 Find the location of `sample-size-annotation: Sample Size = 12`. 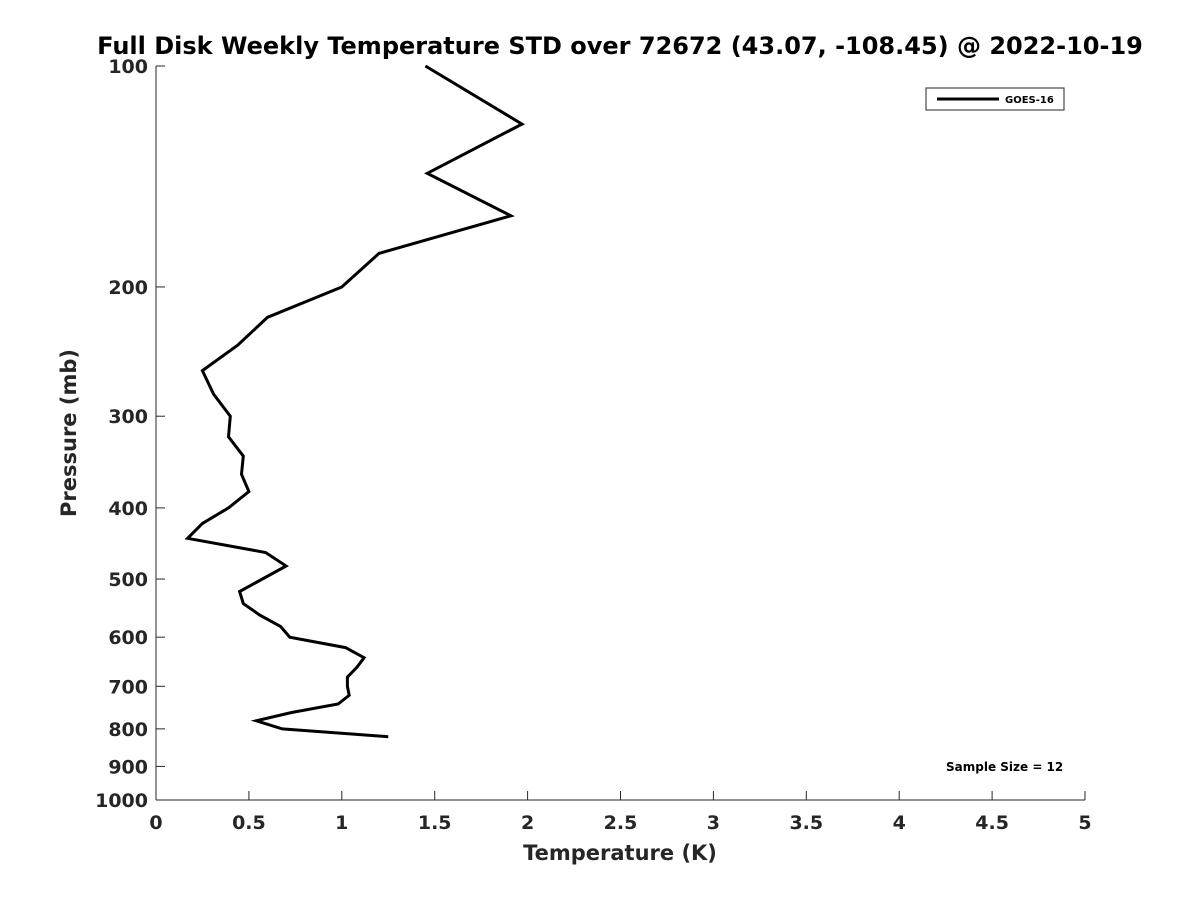

sample-size-annotation: Sample Size = 12 is located at coordinates (1004, 767).